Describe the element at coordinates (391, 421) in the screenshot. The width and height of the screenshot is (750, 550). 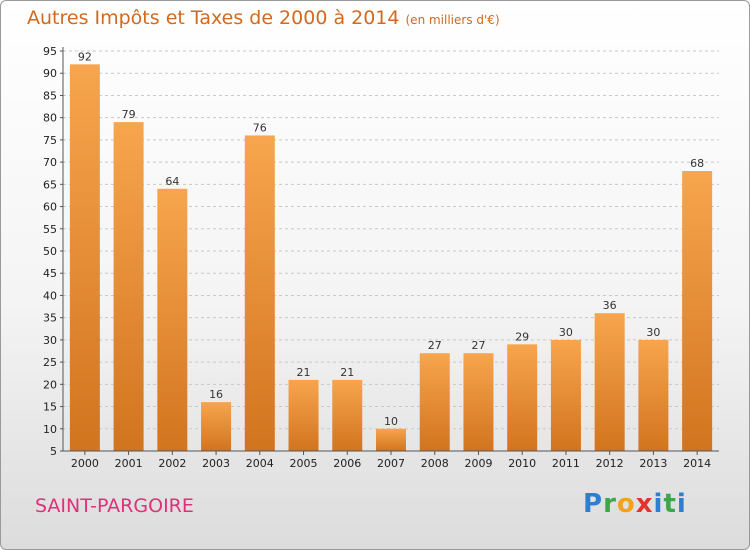
I see `bar-value-label: 10` at that location.